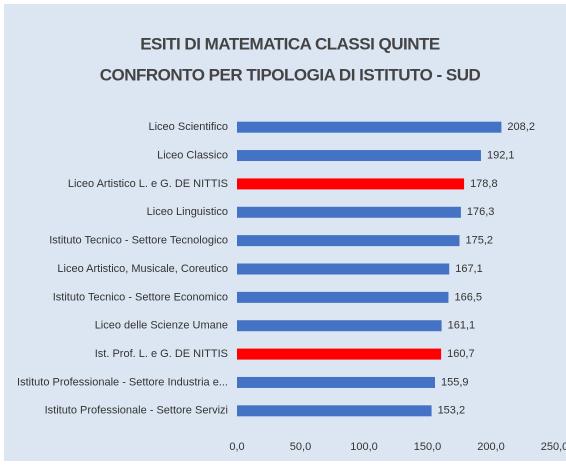 The image size is (566, 465). I want to click on value-label: 175,2, so click(480, 241).